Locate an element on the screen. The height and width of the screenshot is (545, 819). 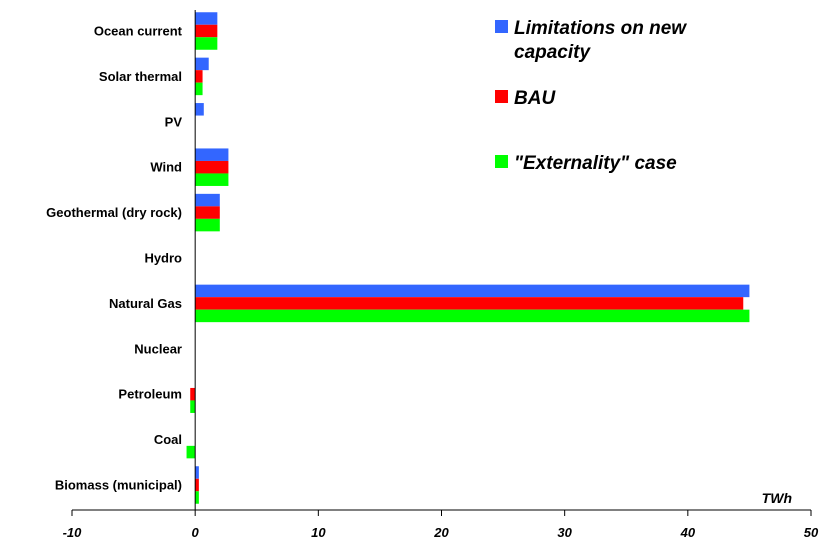
bar-wind-bau is located at coordinates (212, 167).